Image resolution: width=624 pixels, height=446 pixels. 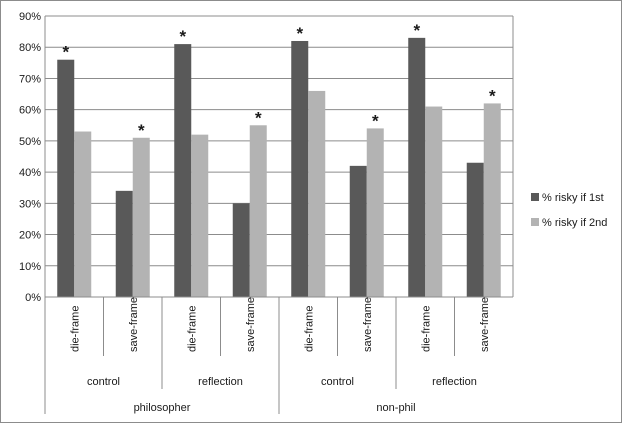 I want to click on legend-label: % risky if 1st, so click(x=573, y=198).